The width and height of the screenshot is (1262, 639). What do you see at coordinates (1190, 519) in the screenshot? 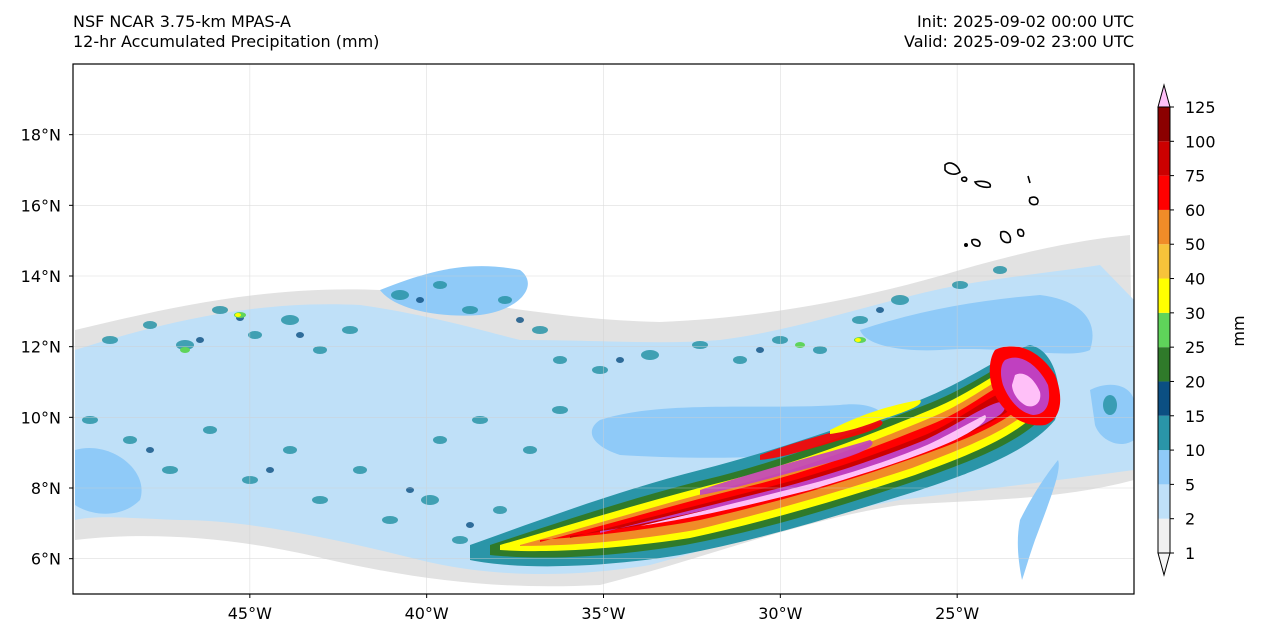
I see `colorbar-tick-label: 2` at bounding box center [1190, 519].